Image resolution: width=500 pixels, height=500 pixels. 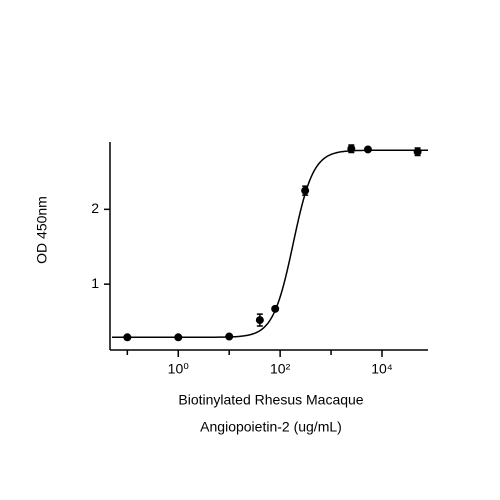 I want to click on x-tick-label: 10⁰, so click(x=179, y=369).